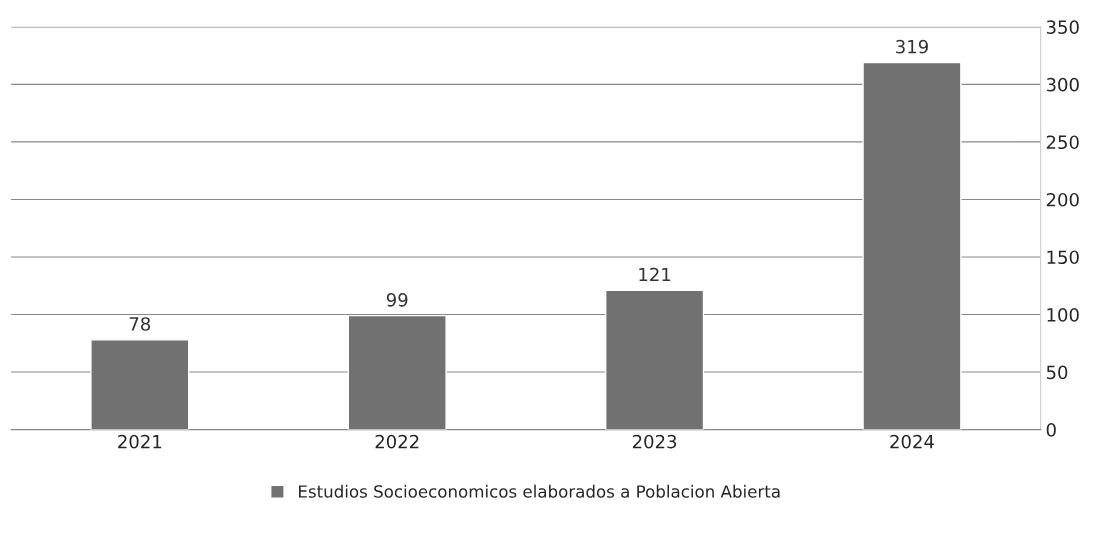 The width and height of the screenshot is (1113, 537). What do you see at coordinates (912, 441) in the screenshot?
I see `x-tick-label: 2024` at bounding box center [912, 441].